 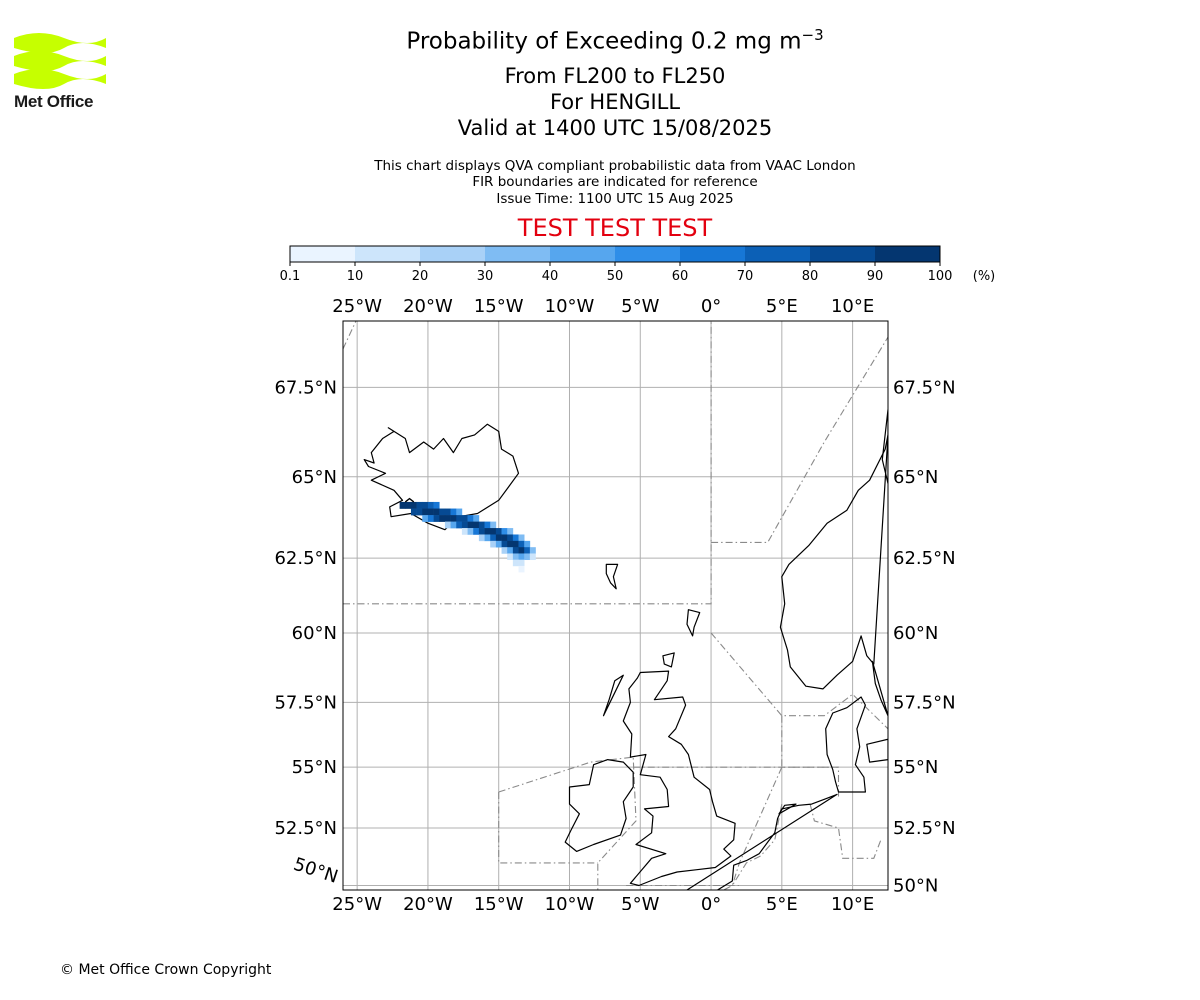 What do you see at coordinates (357, 306) in the screenshot?
I see `lon-label-top: 25°W` at bounding box center [357, 306].